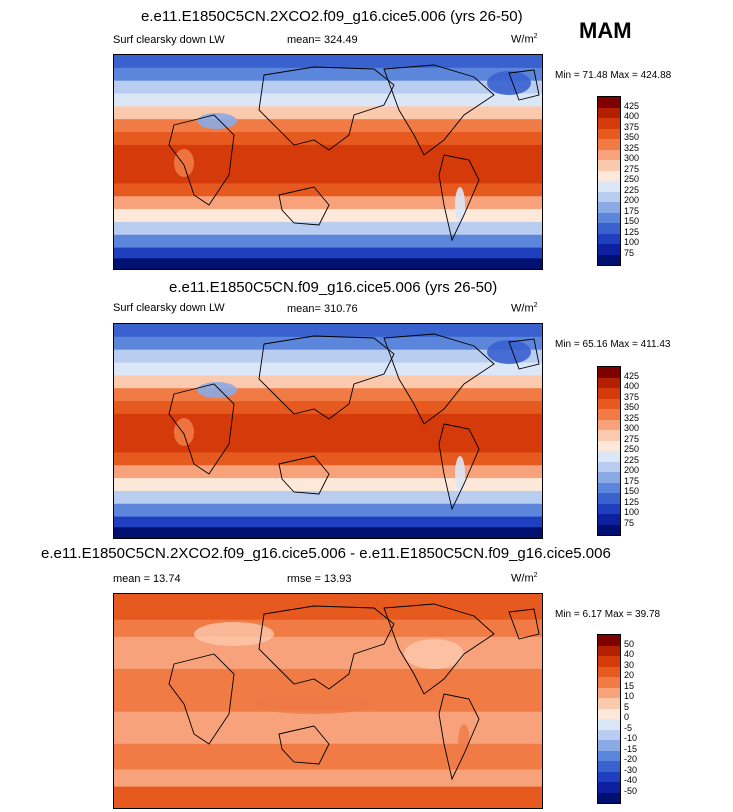 This screenshot has height=812, width=733. I want to click on panel2-units: W/m2, so click(524, 308).